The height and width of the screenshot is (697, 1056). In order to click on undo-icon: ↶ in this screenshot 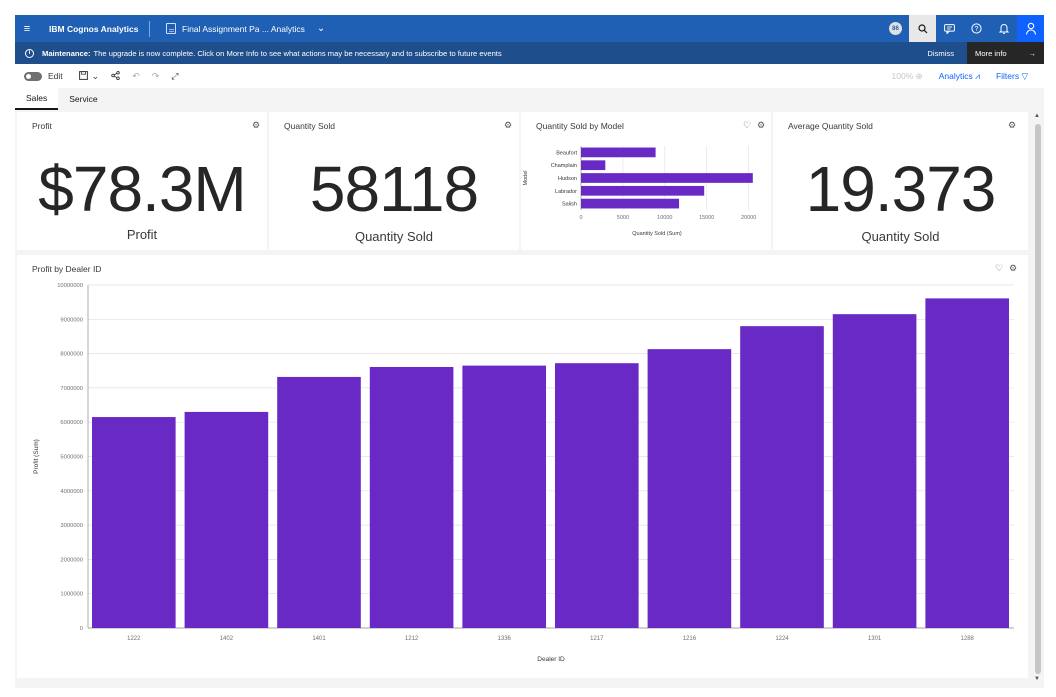, I will do `click(136, 75)`.